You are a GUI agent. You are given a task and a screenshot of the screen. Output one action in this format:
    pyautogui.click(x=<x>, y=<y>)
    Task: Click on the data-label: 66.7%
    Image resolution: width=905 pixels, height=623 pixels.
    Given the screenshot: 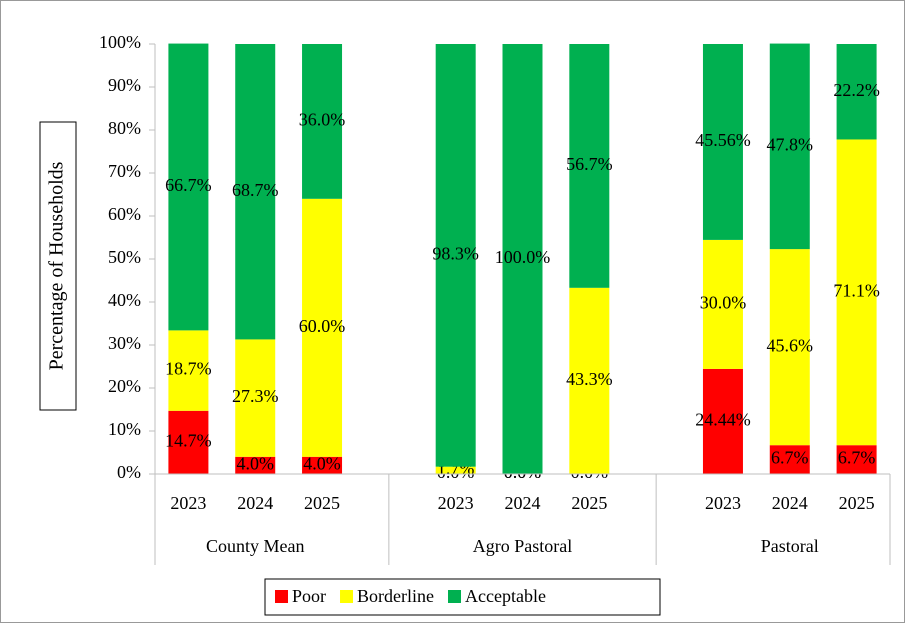 What is the action you would take?
    pyautogui.click(x=188, y=185)
    